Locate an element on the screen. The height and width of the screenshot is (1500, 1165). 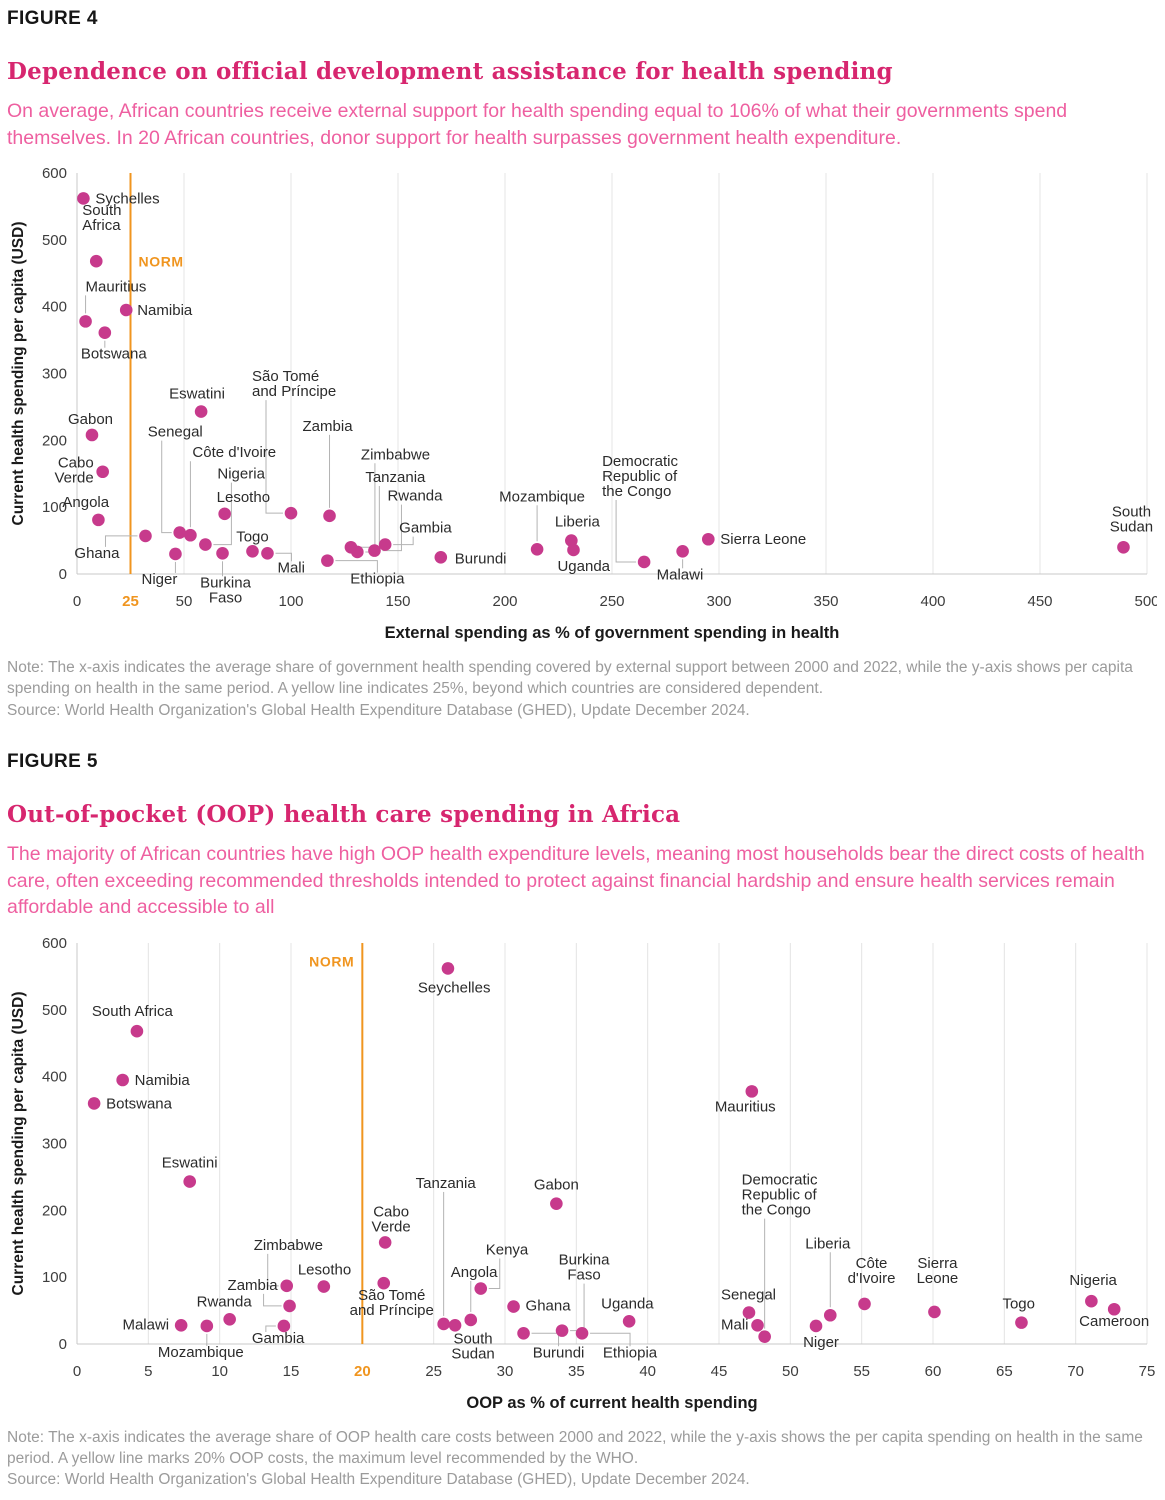
x-tick-label: 35 is located at coordinates (576, 1371).